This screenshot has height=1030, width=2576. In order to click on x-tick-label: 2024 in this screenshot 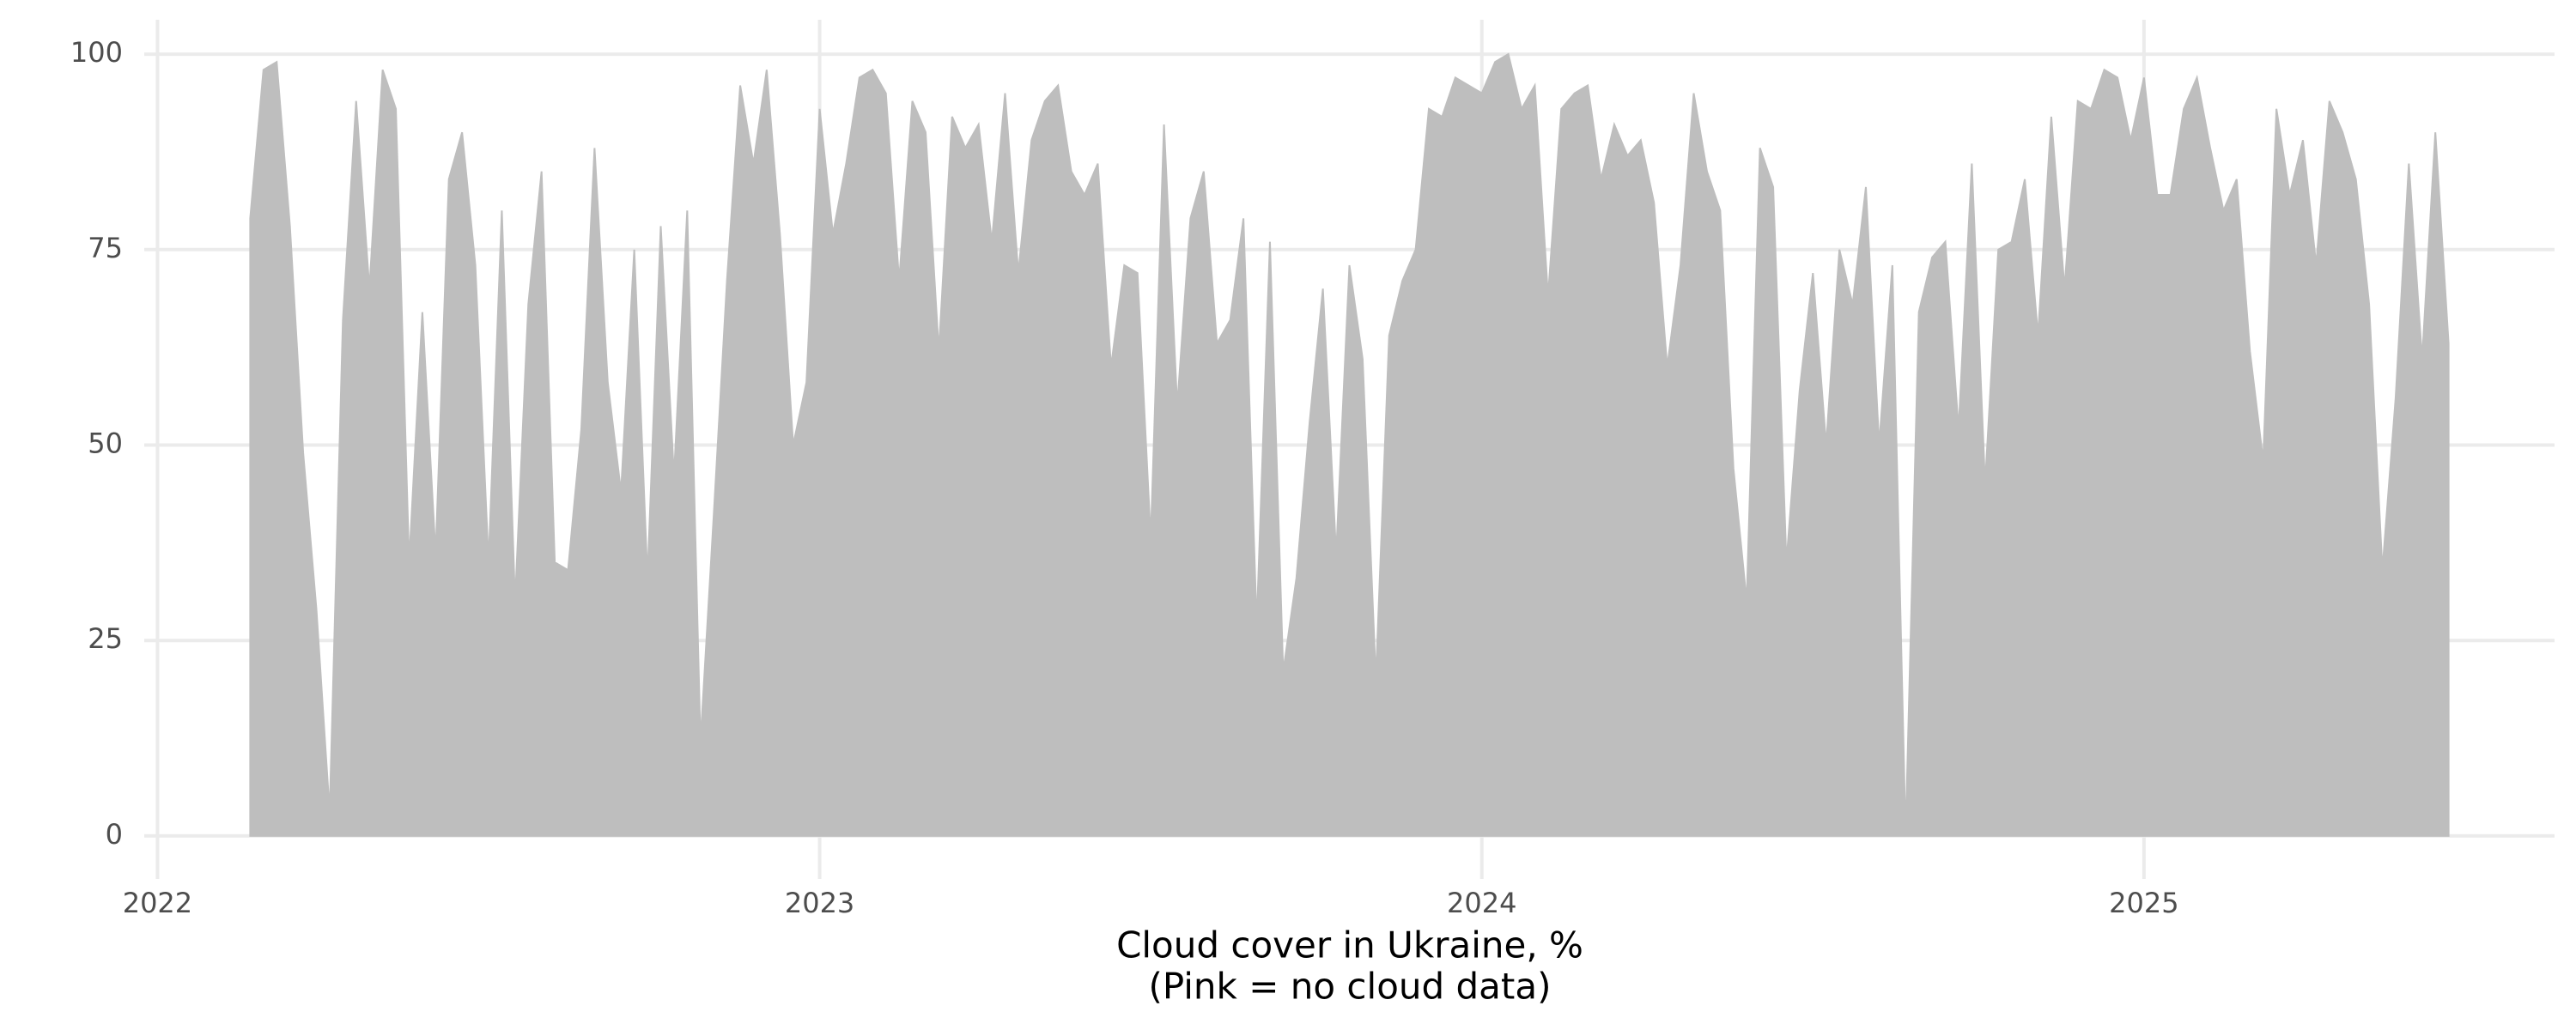, I will do `click(1481, 903)`.